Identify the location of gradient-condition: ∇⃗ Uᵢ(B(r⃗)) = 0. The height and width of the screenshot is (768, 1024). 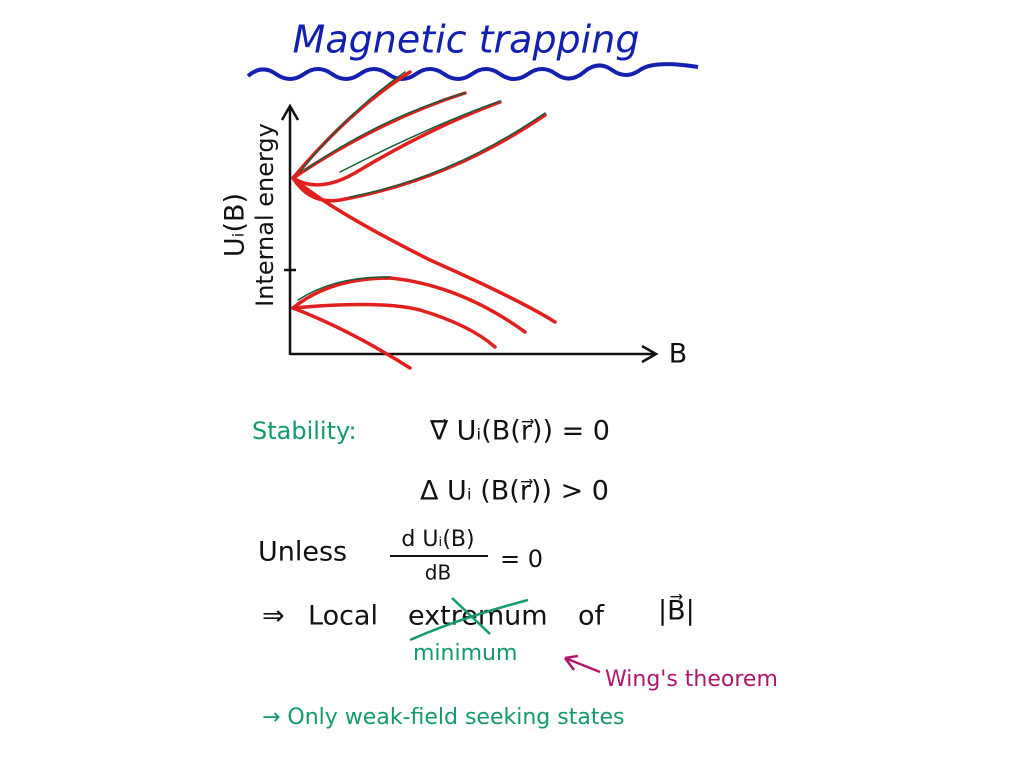
(519, 431).